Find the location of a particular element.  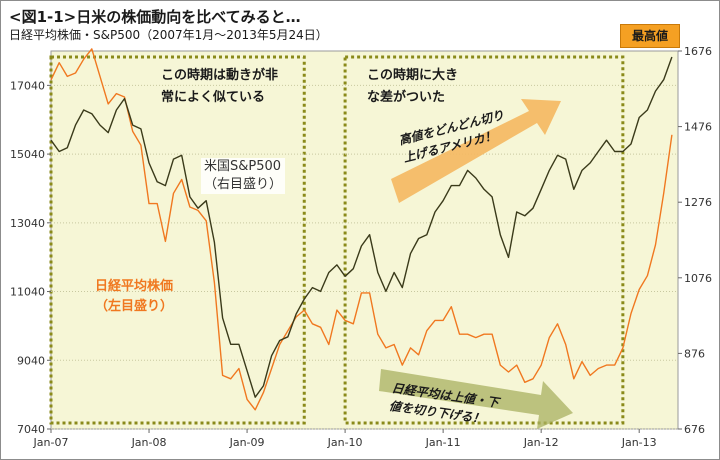

y-right-tick-label-5: 1676 is located at coordinates (698, 51).